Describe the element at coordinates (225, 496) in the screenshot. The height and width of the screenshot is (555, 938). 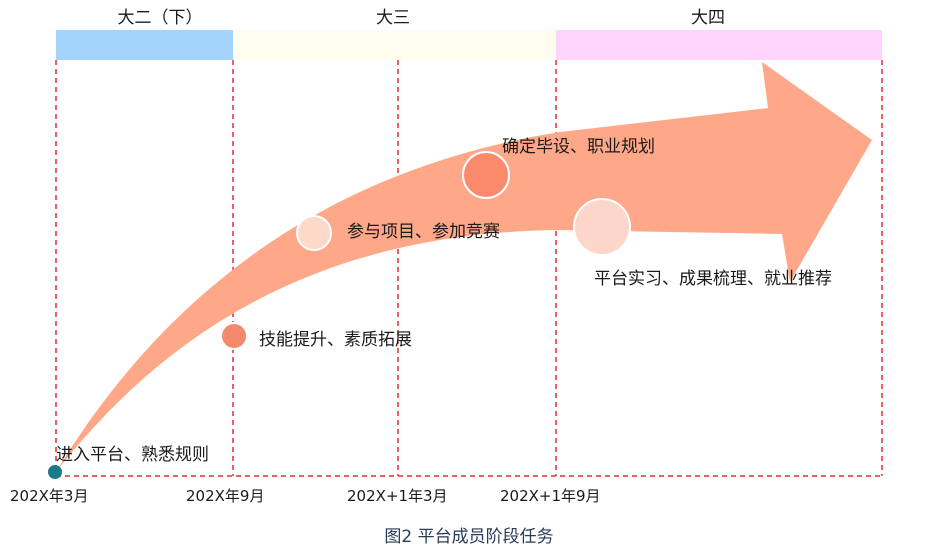
I see `date-label-2: 202X年9月` at that location.